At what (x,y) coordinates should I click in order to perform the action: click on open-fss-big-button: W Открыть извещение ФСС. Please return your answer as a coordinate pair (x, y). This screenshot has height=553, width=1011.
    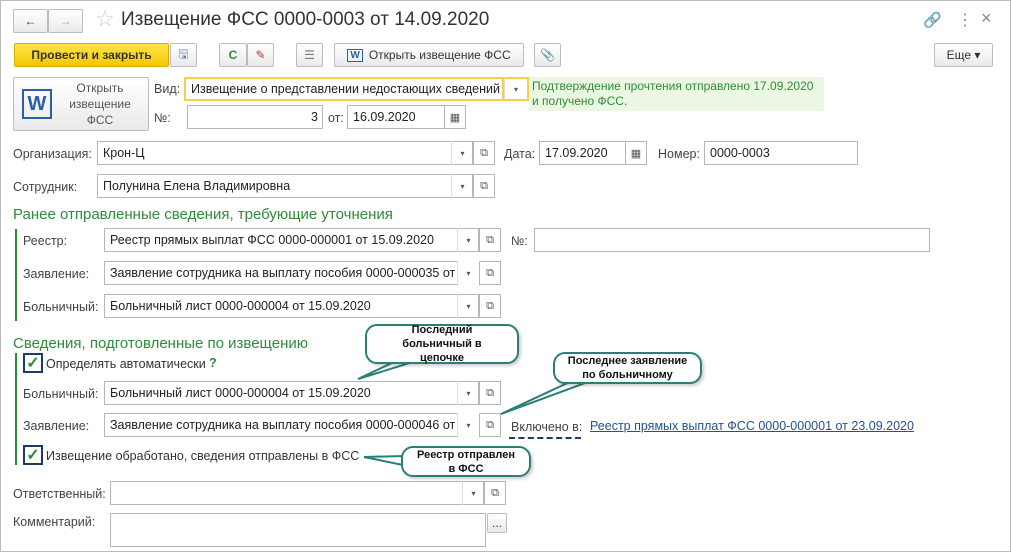
    Looking at the image, I should click on (81, 104).